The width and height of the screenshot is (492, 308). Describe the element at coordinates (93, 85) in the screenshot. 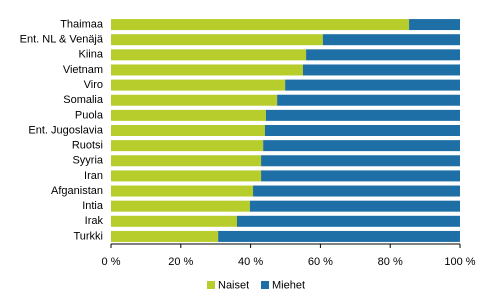

I see `category-label: Viro` at that location.